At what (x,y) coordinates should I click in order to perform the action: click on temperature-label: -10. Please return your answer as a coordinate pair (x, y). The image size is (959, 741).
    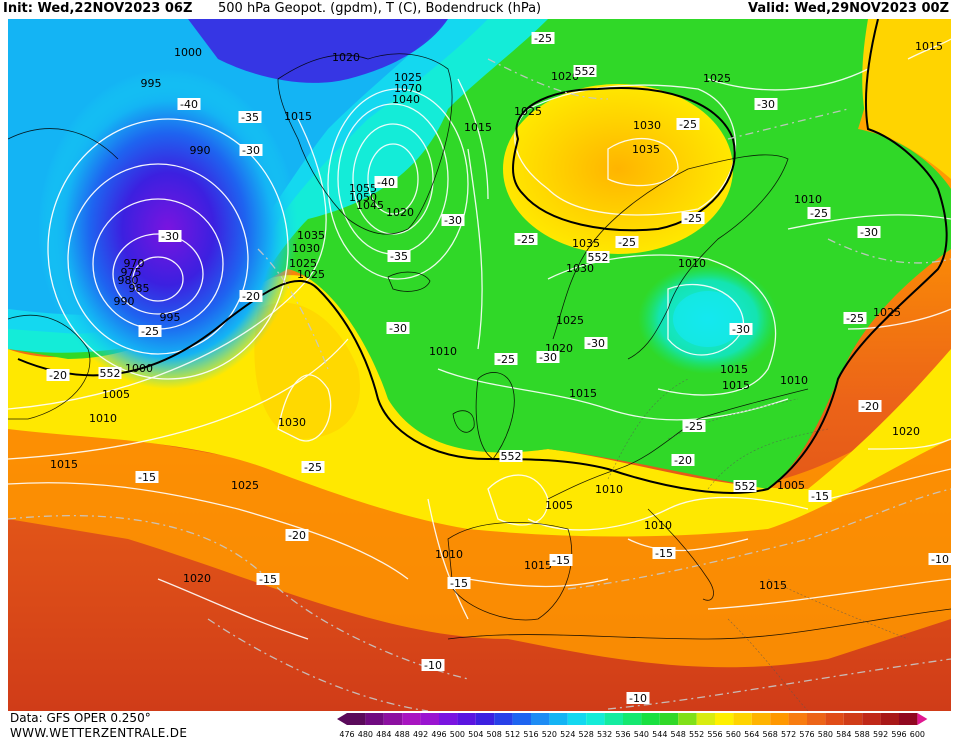
    Looking at the image, I should click on (638, 698).